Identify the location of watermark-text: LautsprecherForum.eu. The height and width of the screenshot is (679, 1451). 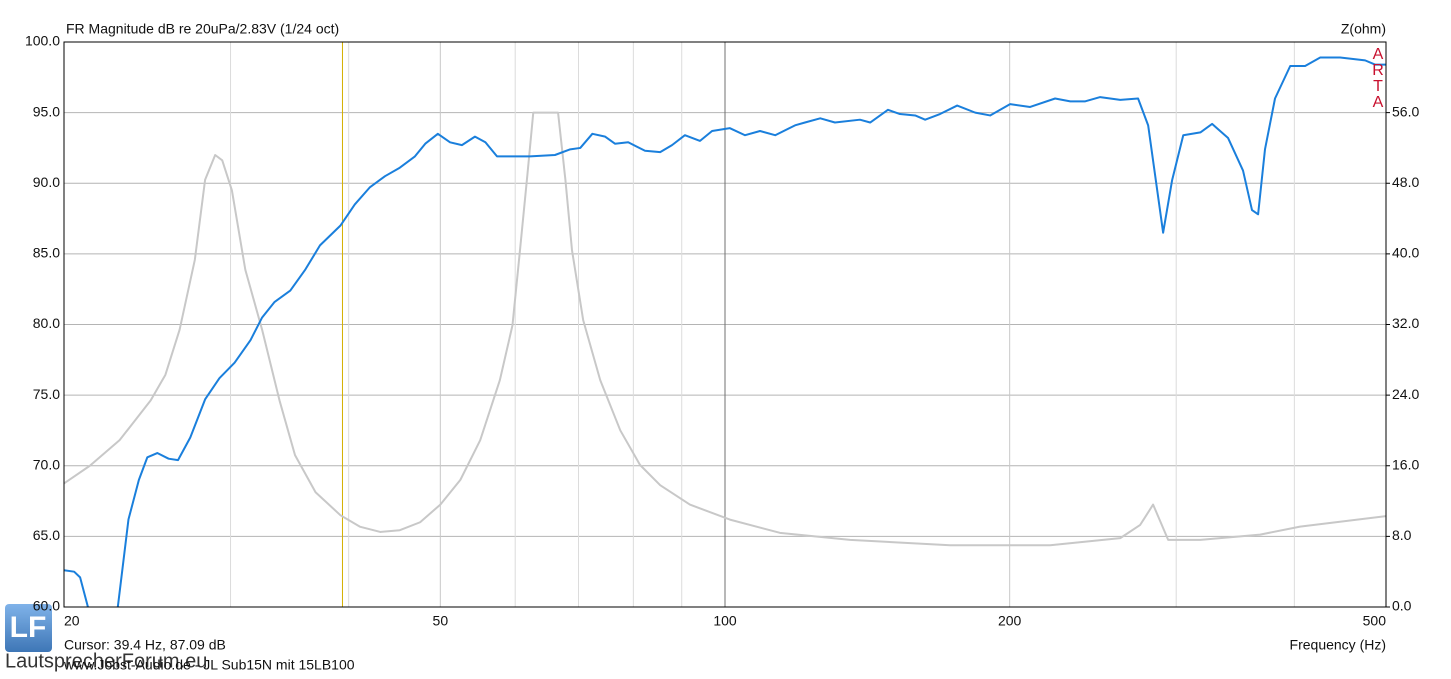
(106, 661).